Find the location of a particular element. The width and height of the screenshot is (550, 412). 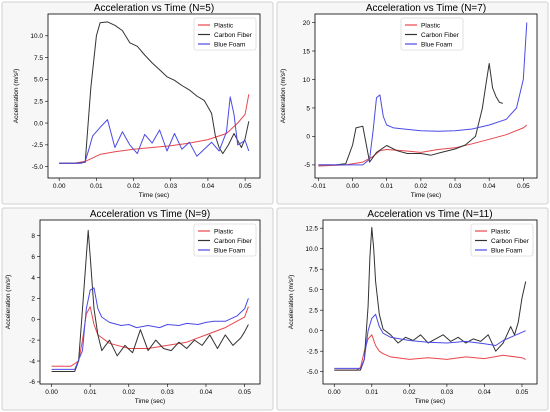

chart-2-y-tick-label: 0 is located at coordinates (33, 320).